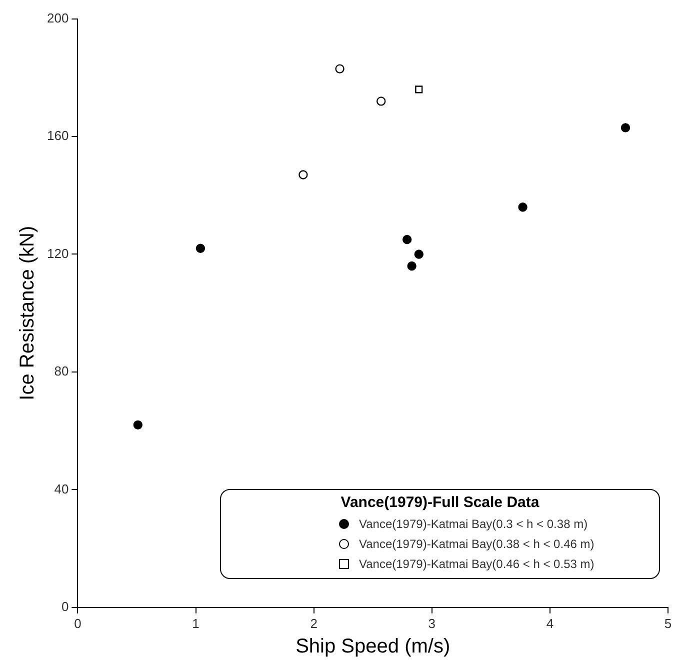 This screenshot has width=688, height=671. I want to click on x-tick-label: 3, so click(432, 623).